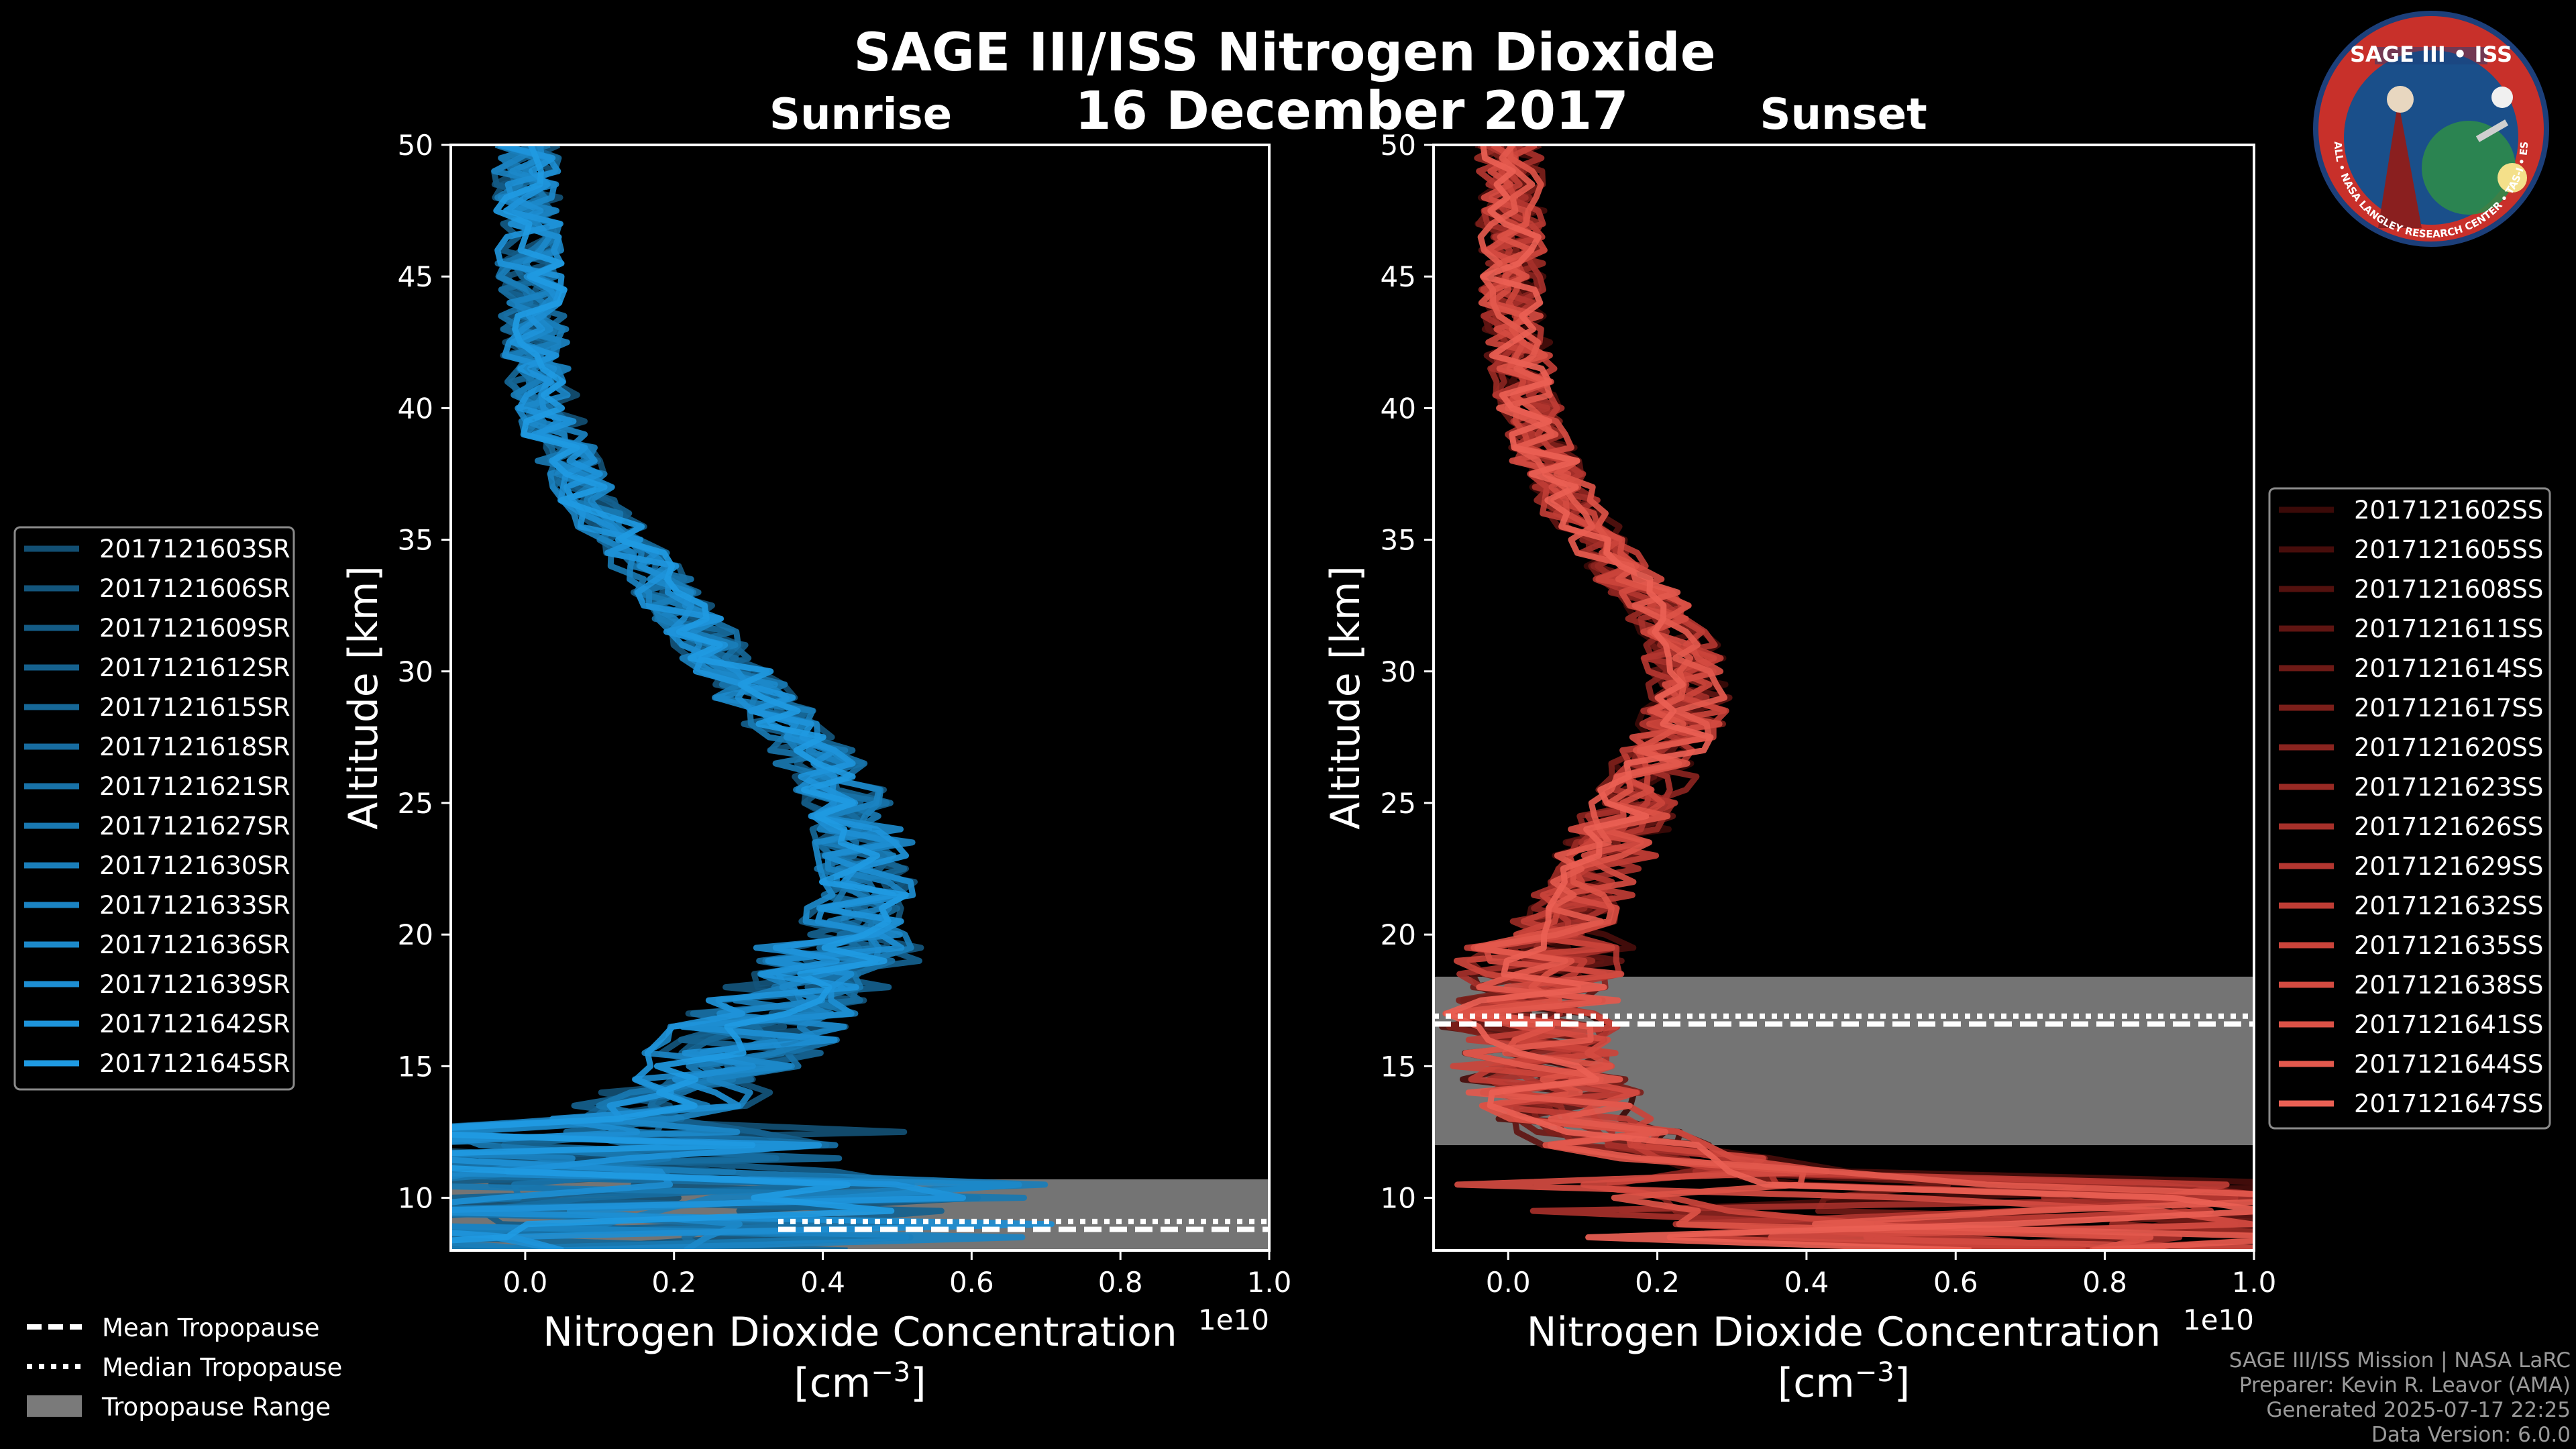  Describe the element at coordinates (216, 1407) in the screenshot. I see `tropopause-range-label: Tropopause Range` at that location.